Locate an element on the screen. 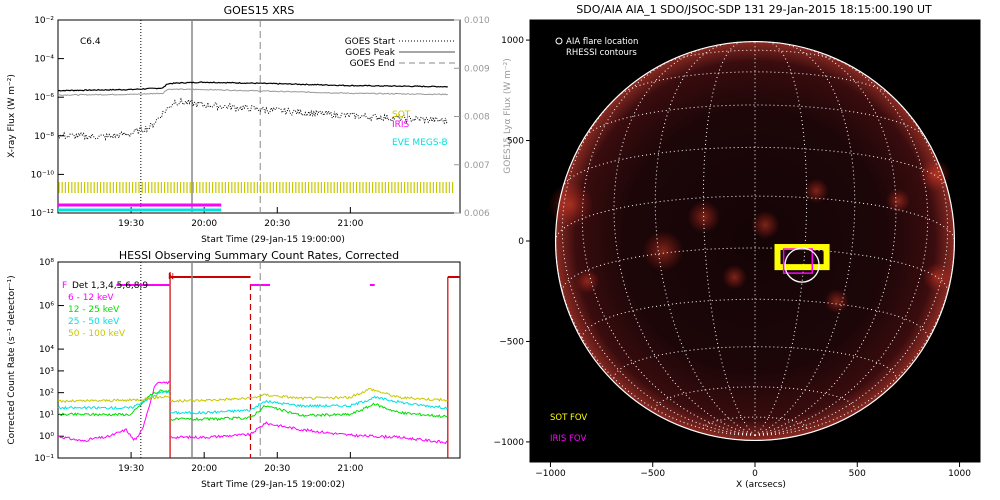 The image size is (1000, 500). coverage-label-sot: SOT is located at coordinates (401, 115).